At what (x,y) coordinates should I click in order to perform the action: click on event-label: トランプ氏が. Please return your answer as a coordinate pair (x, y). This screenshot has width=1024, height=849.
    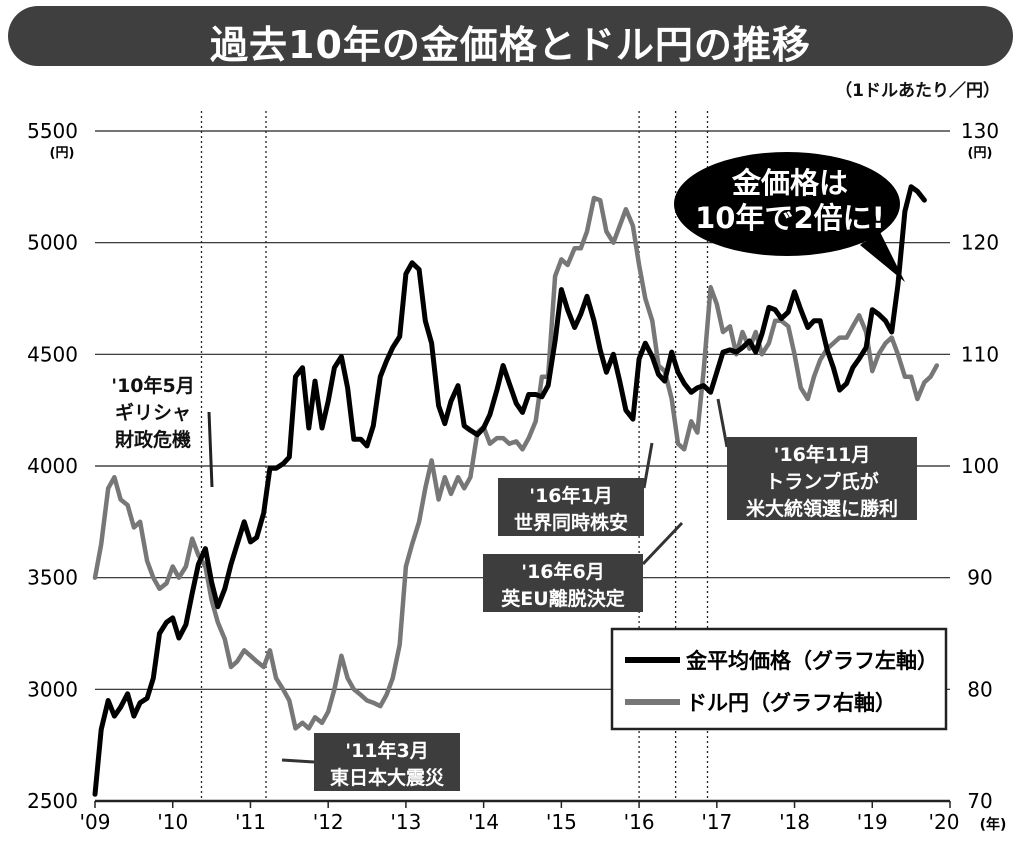
    Looking at the image, I should click on (821, 481).